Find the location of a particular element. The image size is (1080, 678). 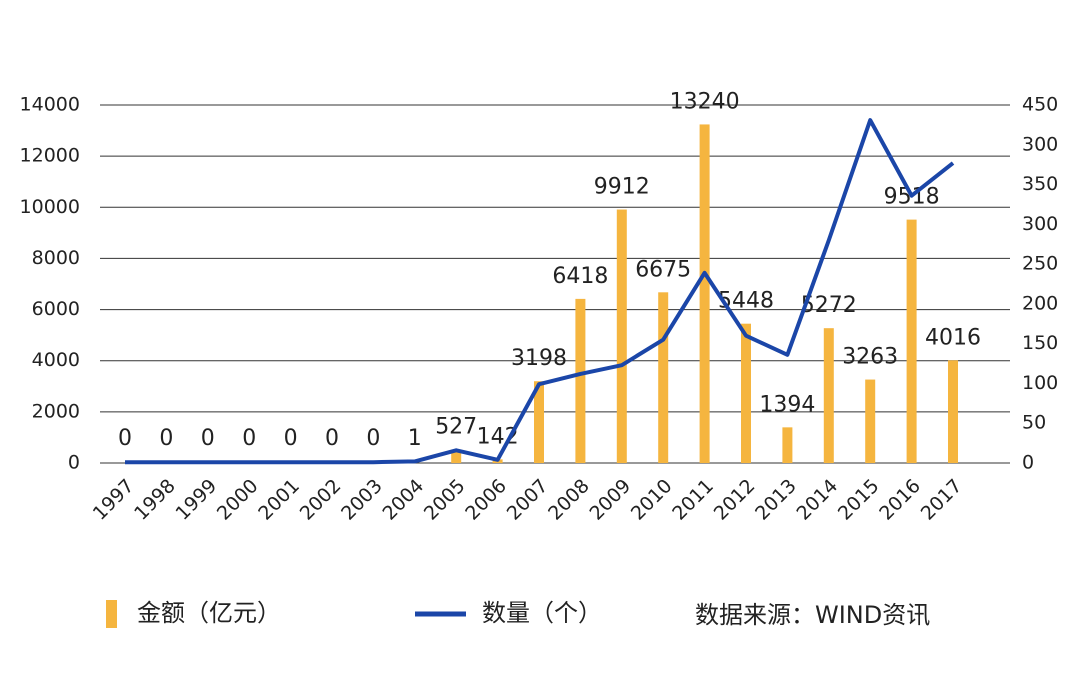

x-tick-label: 1998 is located at coordinates (155, 500).